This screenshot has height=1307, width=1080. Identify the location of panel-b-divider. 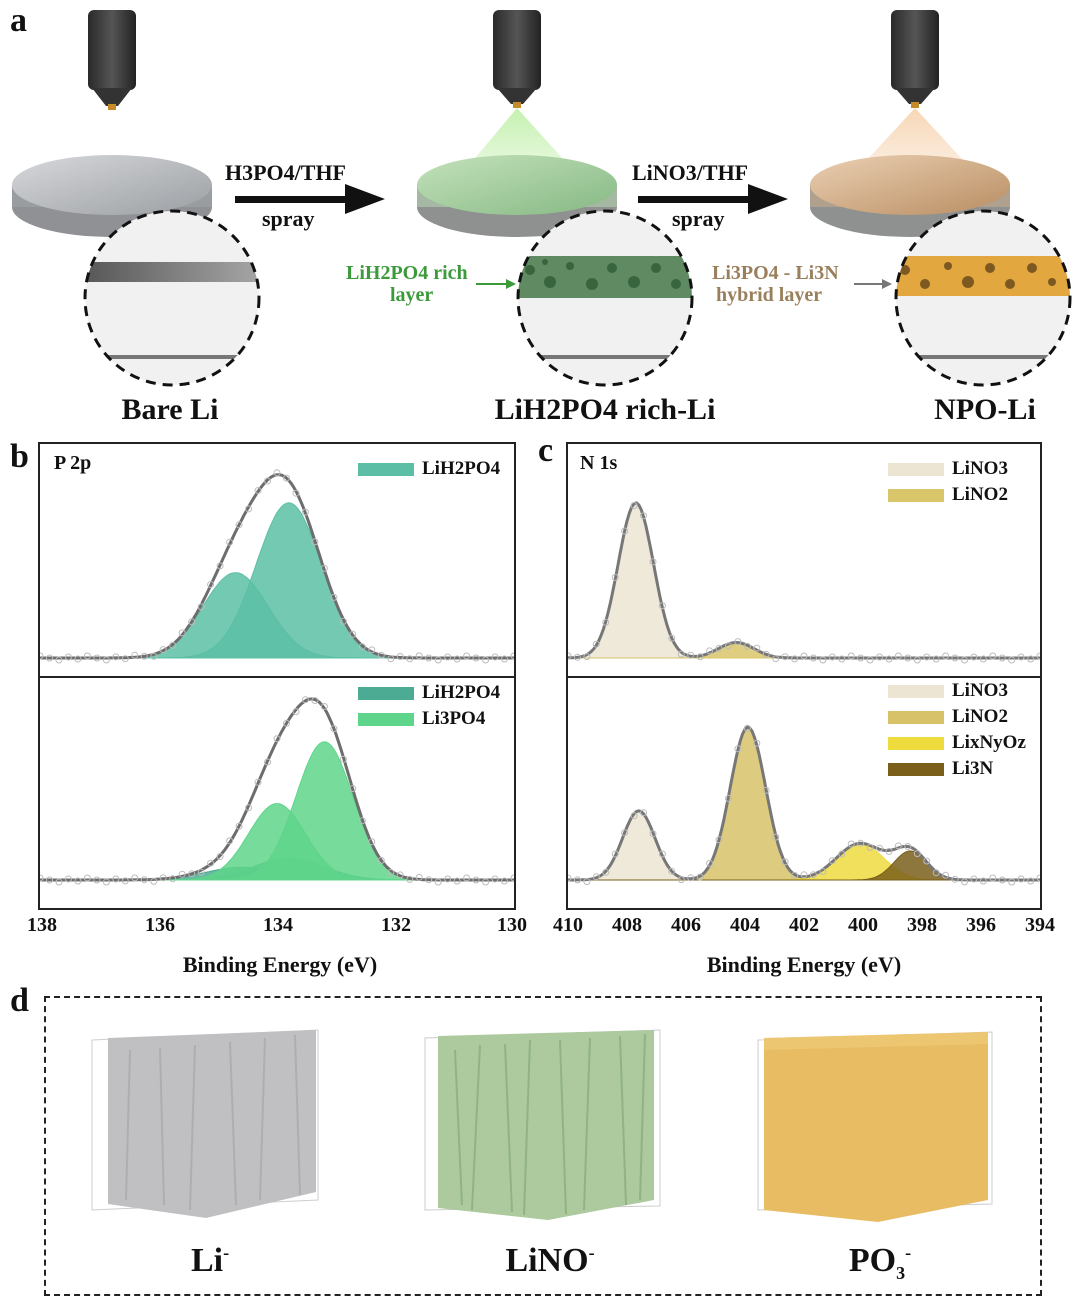
(277, 677).